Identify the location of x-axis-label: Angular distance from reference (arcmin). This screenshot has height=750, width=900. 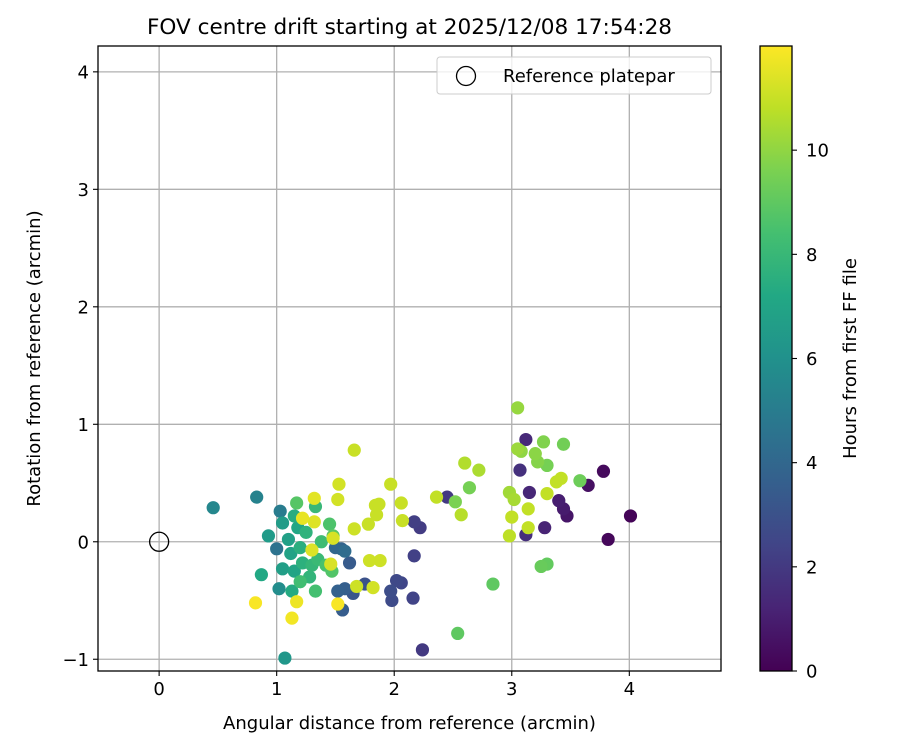
(409, 723).